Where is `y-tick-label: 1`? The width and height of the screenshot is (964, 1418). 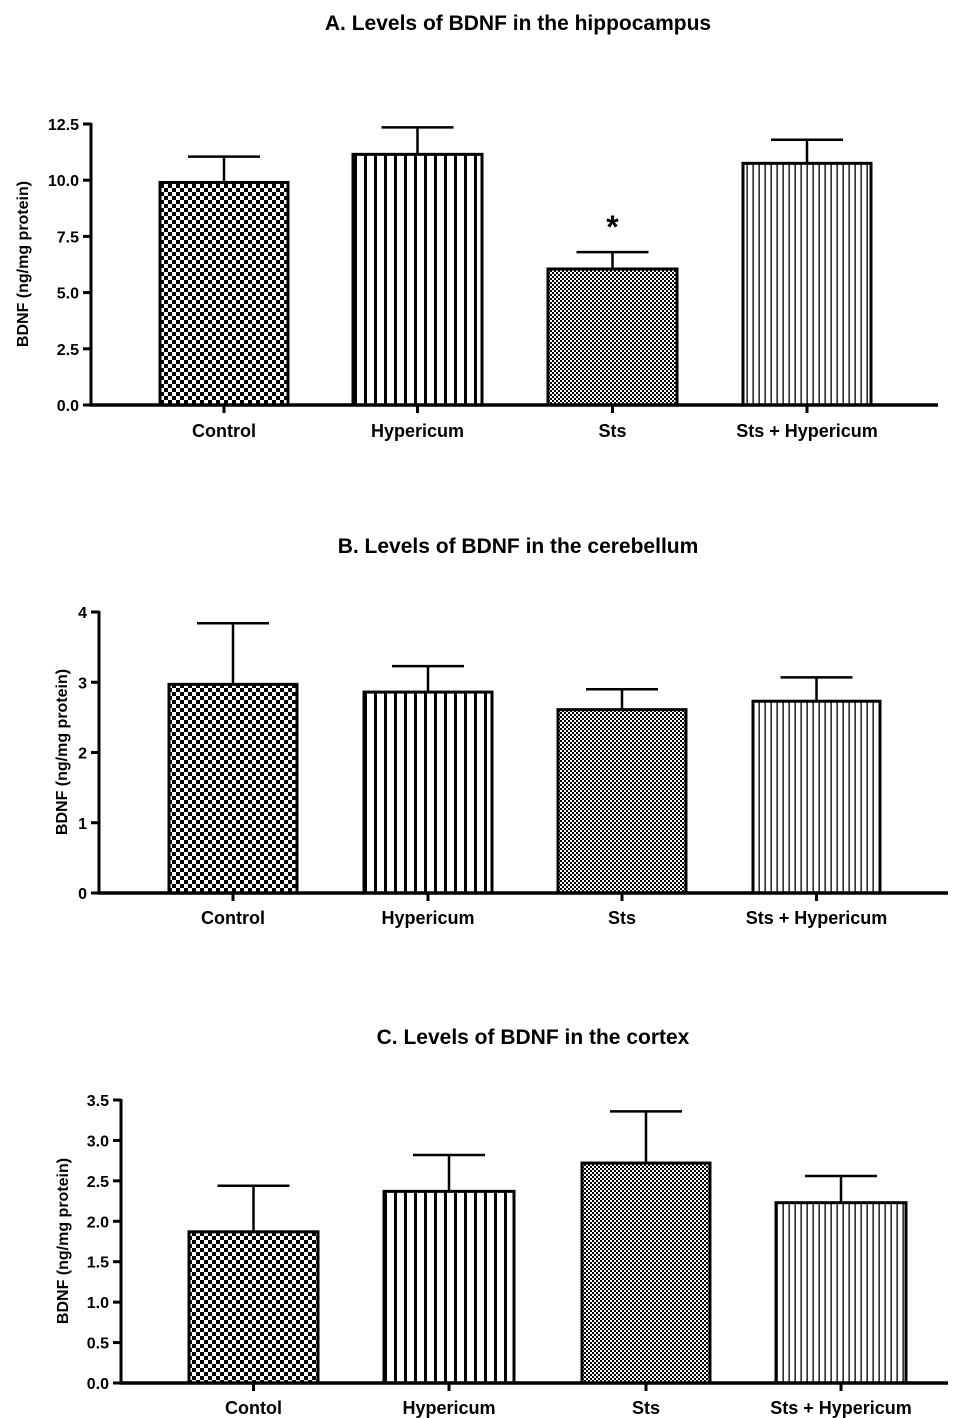
y-tick-label: 1 is located at coordinates (82, 824).